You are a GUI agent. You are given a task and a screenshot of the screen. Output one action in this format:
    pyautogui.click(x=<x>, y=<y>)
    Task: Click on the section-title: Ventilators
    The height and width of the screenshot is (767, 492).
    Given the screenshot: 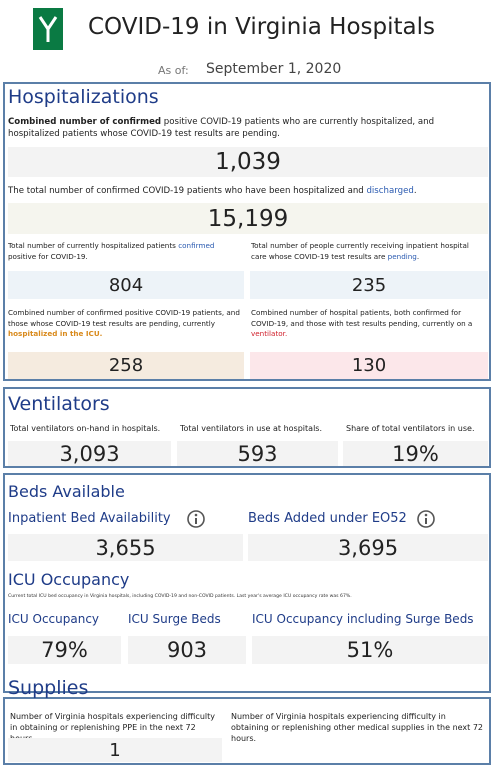 What is the action you would take?
    pyautogui.click(x=59, y=404)
    